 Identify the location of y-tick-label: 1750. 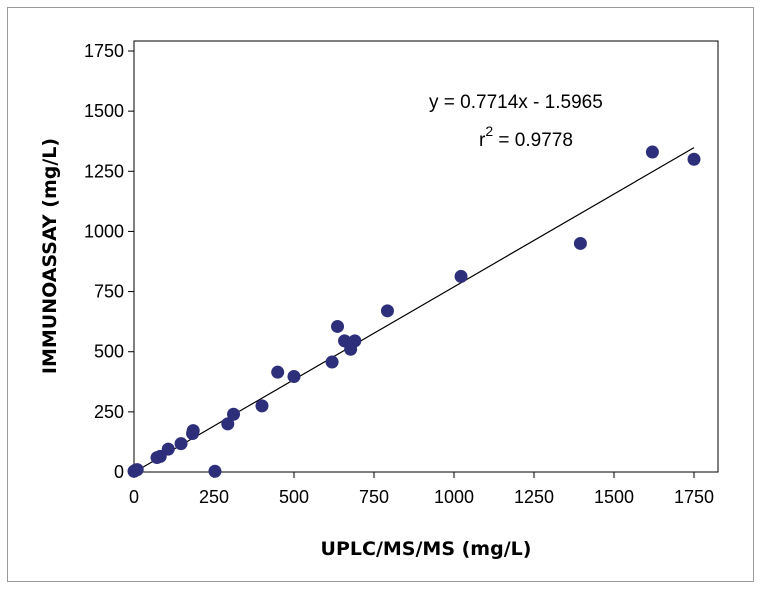
(104, 51).